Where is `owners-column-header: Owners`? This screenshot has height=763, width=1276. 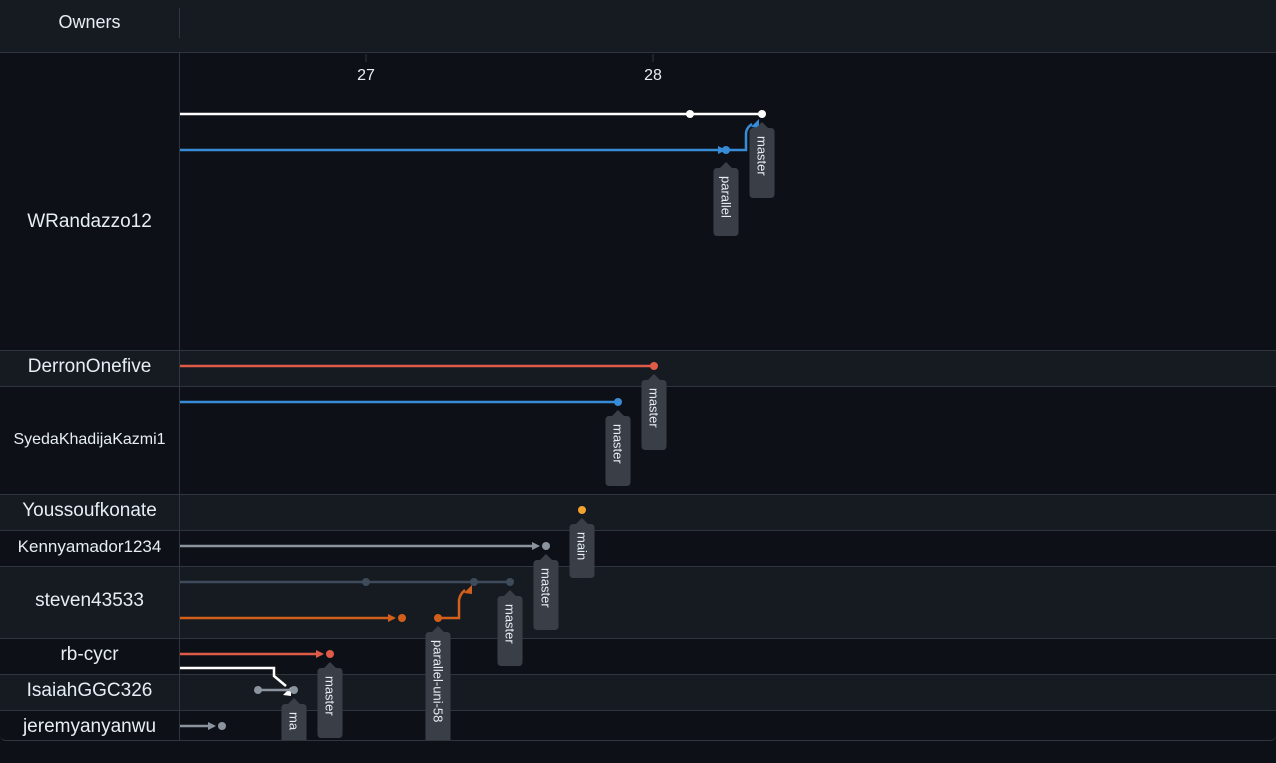
owners-column-header: Owners is located at coordinates (89, 22).